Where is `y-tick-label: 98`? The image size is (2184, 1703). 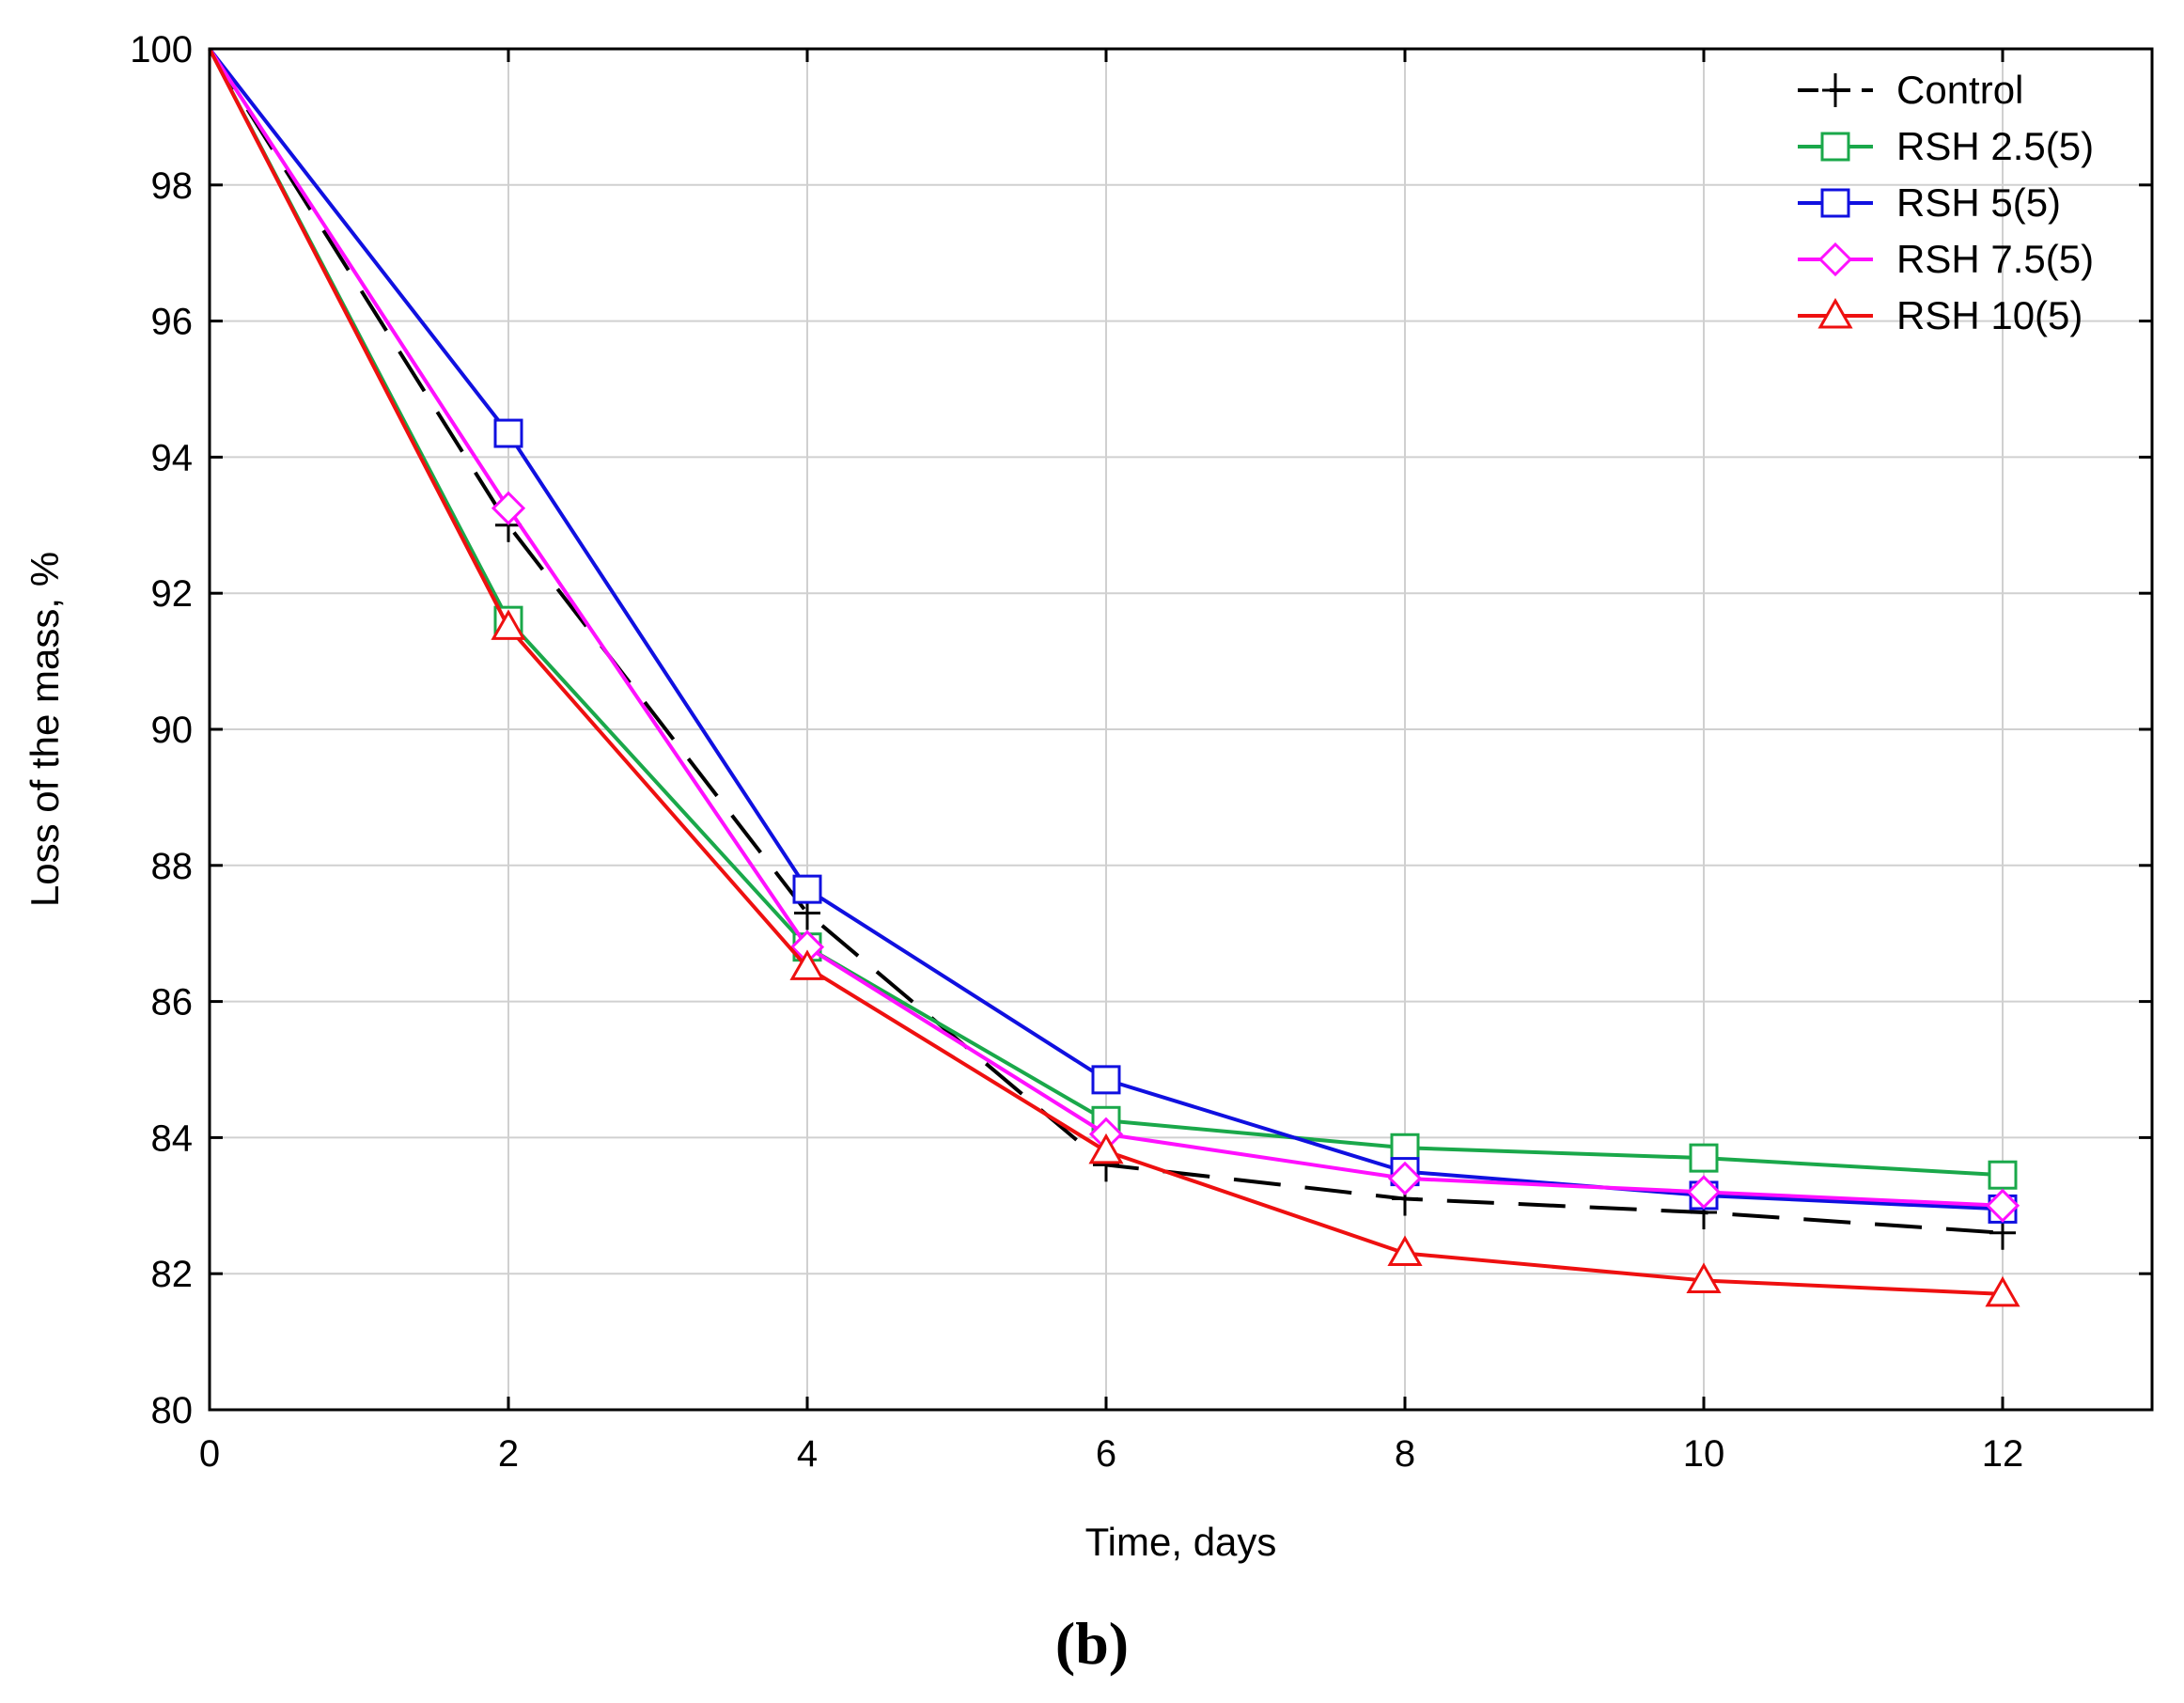
y-tick-label: 98 is located at coordinates (173, 186).